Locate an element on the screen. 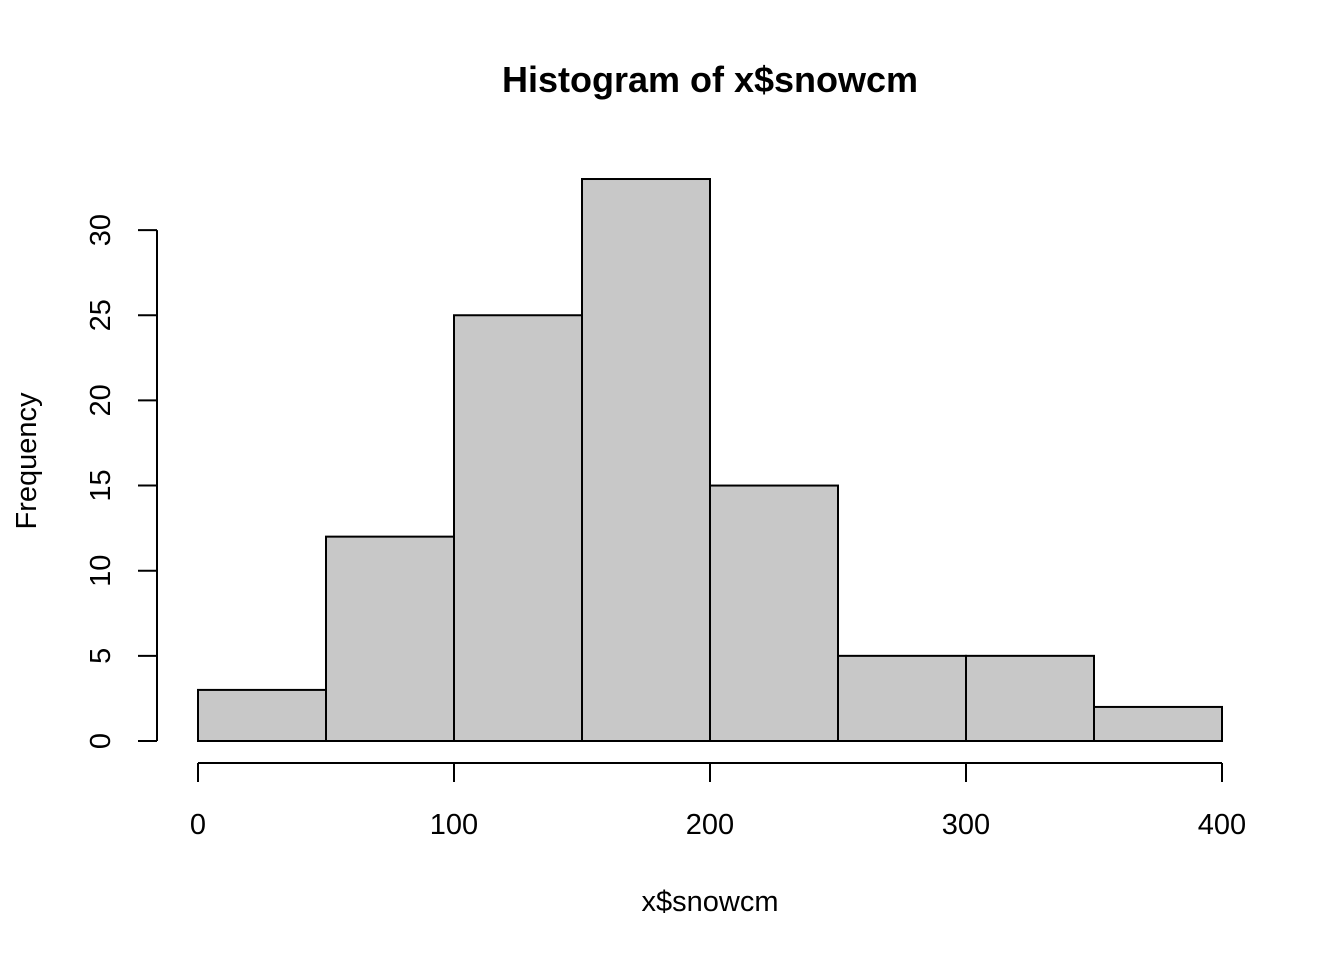 This screenshot has width=1344, height=960. y-tick-label-4: 20 is located at coordinates (101, 400).